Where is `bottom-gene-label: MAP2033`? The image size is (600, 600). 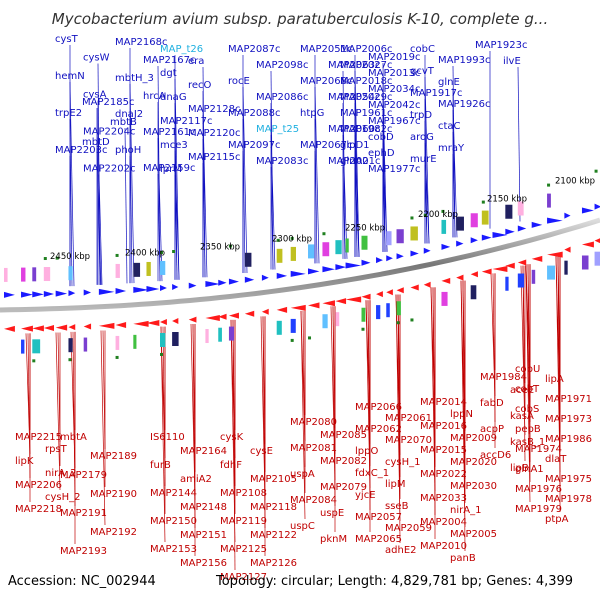
bottom-gene-label: MAP2033 is located at coordinates (443, 498).